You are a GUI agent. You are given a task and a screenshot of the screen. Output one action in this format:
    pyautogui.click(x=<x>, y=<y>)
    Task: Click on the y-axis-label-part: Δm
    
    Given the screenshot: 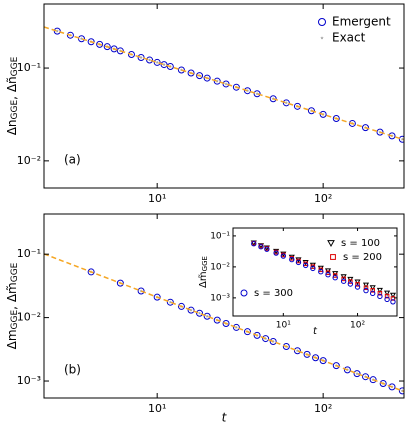 What is the action you would take?
    pyautogui.click(x=12, y=339)
    